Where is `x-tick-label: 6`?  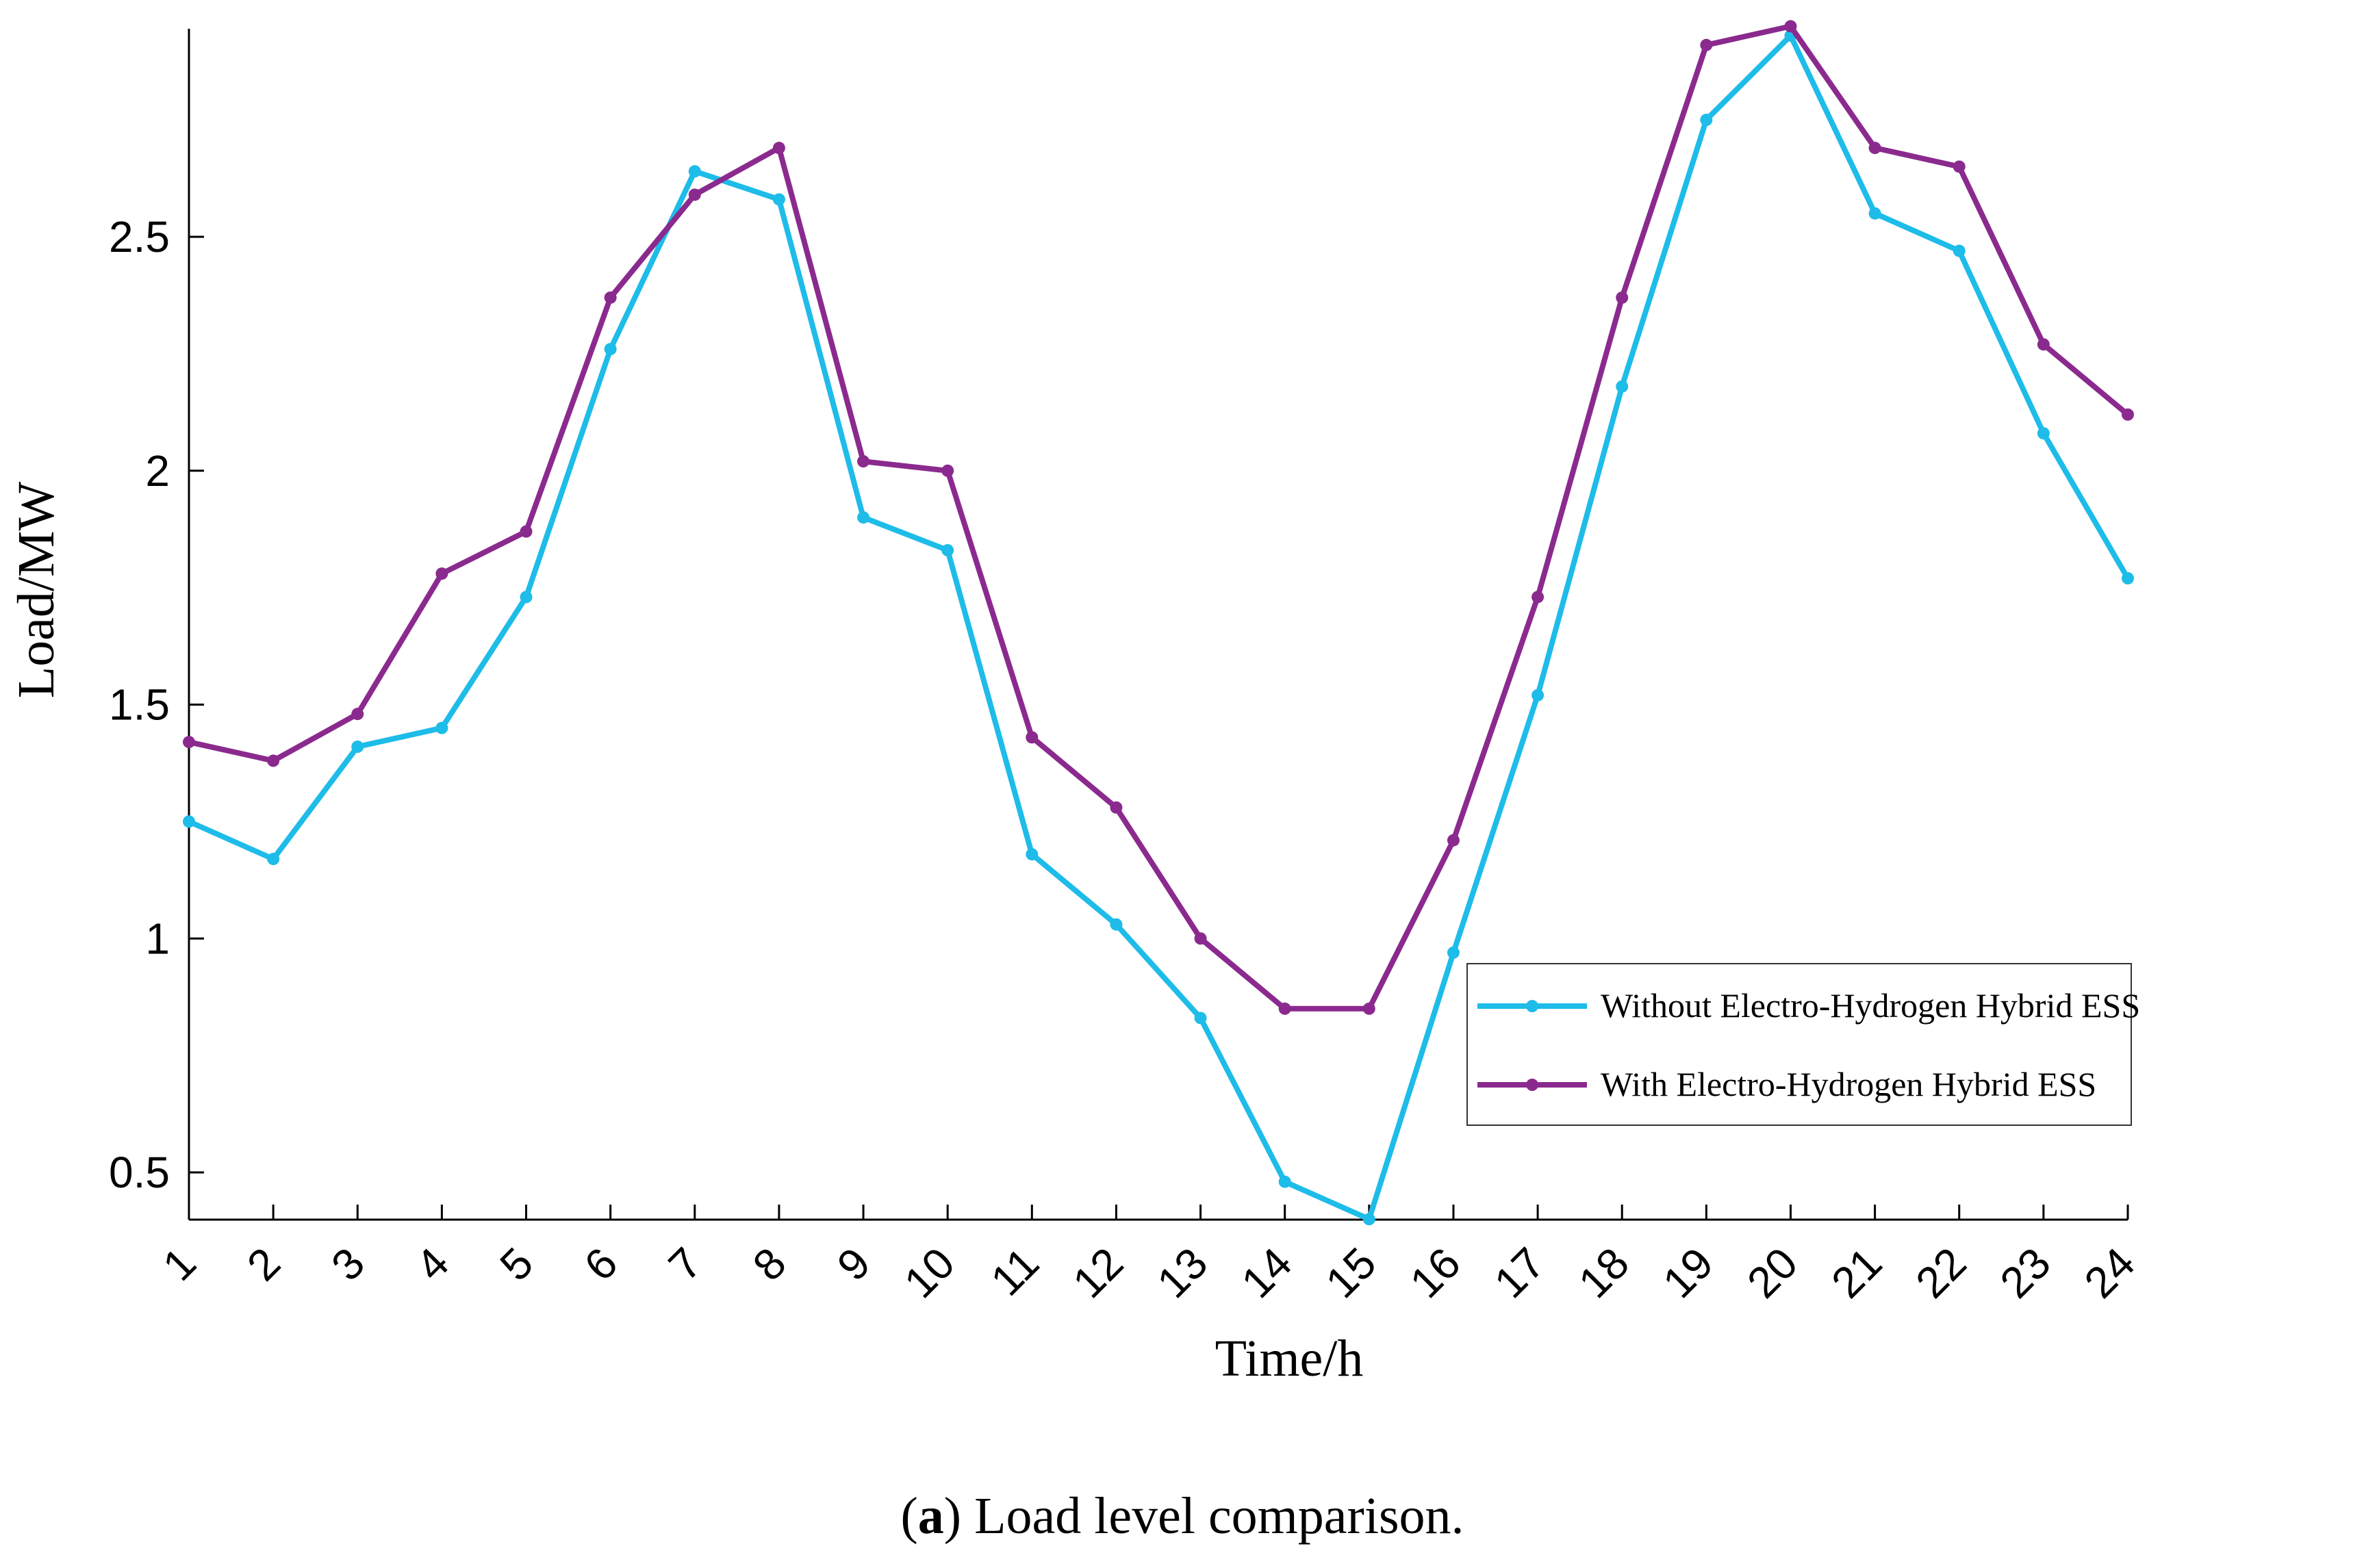
x-tick-label: 6 is located at coordinates (600, 1264).